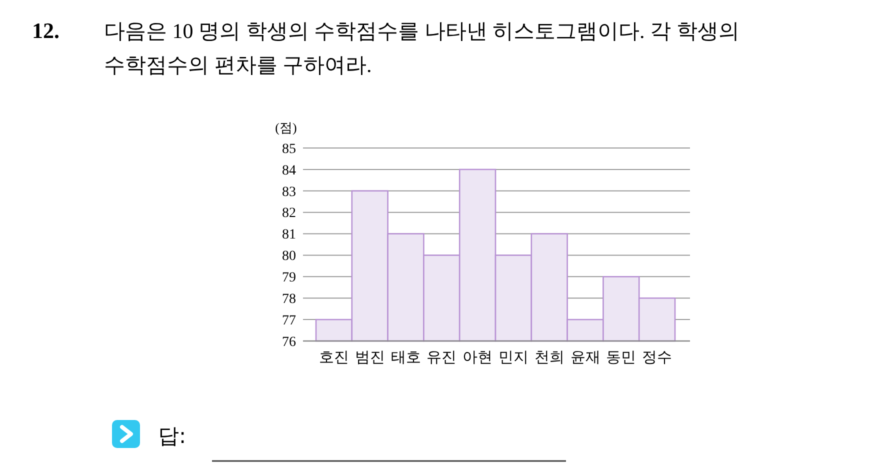  I want to click on y-tick-label: 80, so click(289, 256).